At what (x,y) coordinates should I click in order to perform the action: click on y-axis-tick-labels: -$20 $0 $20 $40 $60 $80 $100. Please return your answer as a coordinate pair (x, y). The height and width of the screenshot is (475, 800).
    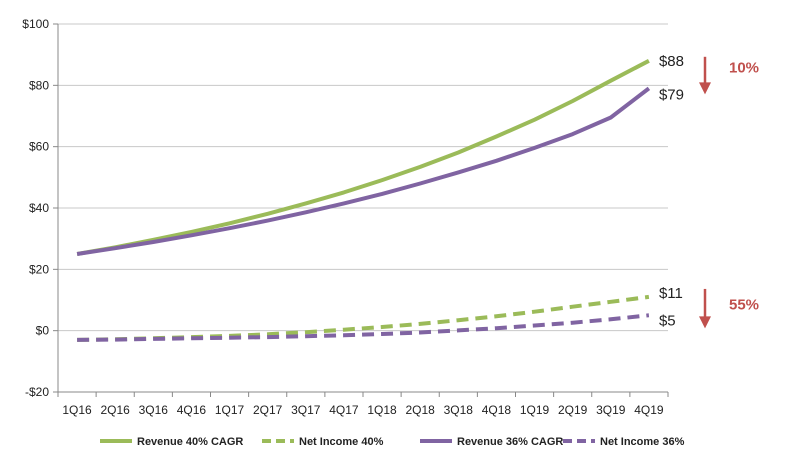
    Looking at the image, I should click on (35, 208).